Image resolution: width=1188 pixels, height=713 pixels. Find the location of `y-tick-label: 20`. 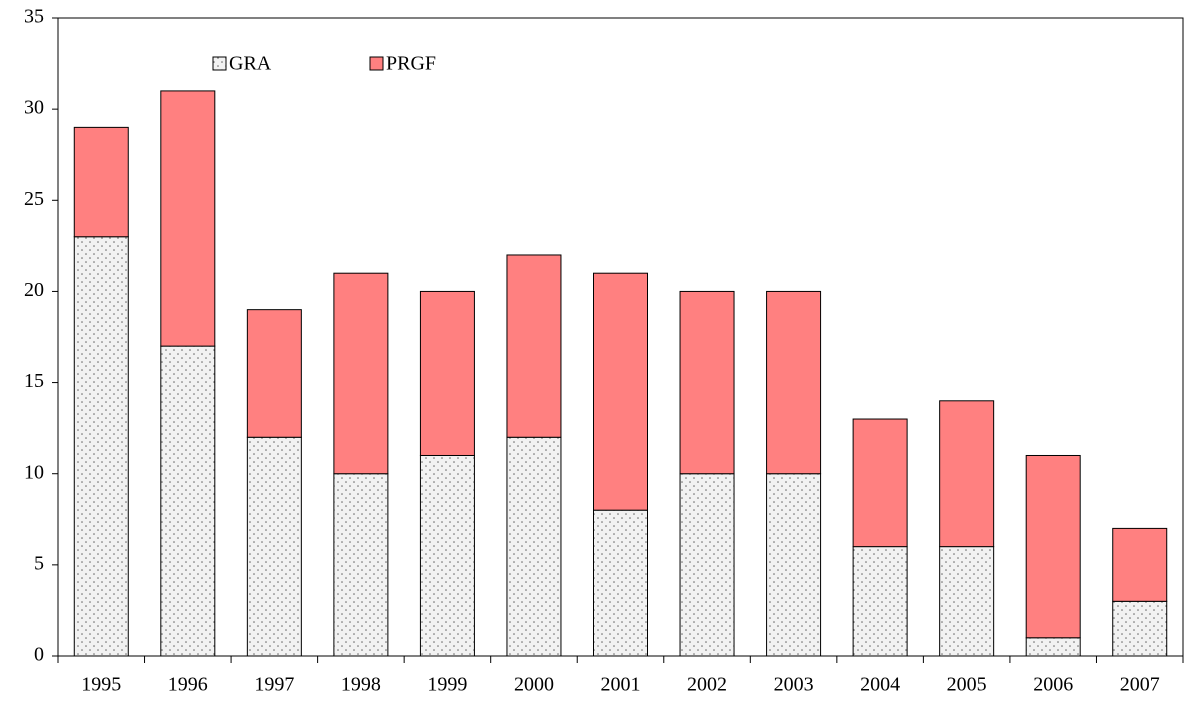

y-tick-label: 20 is located at coordinates (34, 290).